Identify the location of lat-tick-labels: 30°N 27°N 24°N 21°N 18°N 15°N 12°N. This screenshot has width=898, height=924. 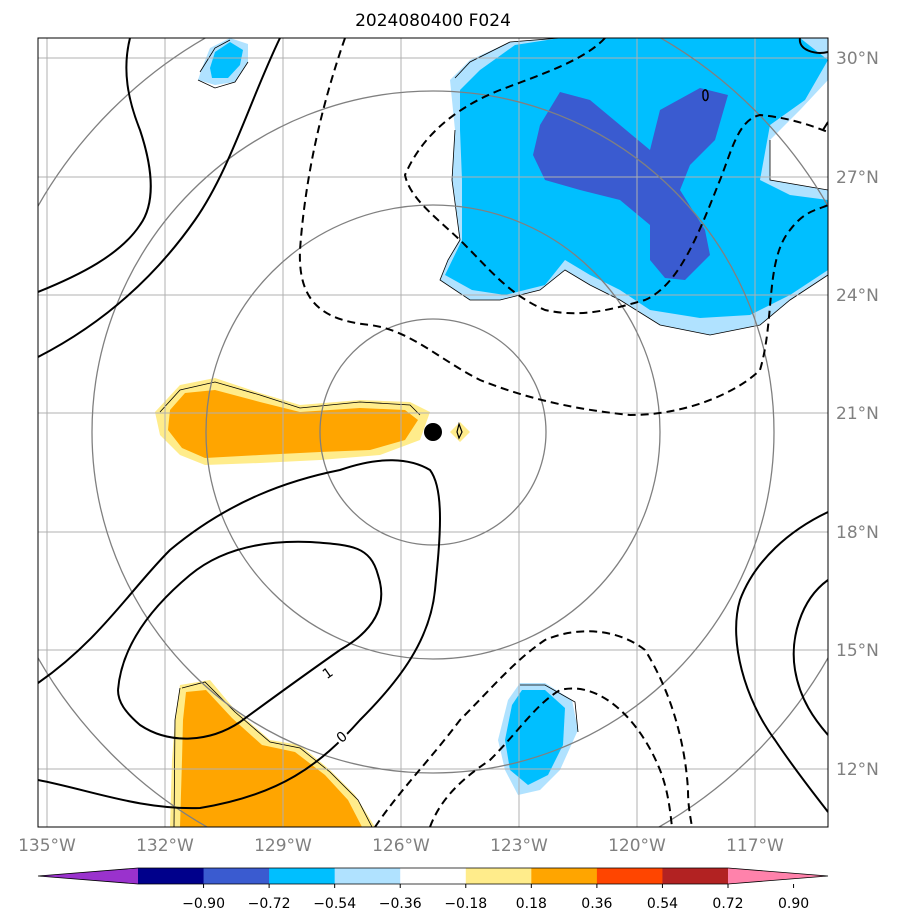
(857, 414).